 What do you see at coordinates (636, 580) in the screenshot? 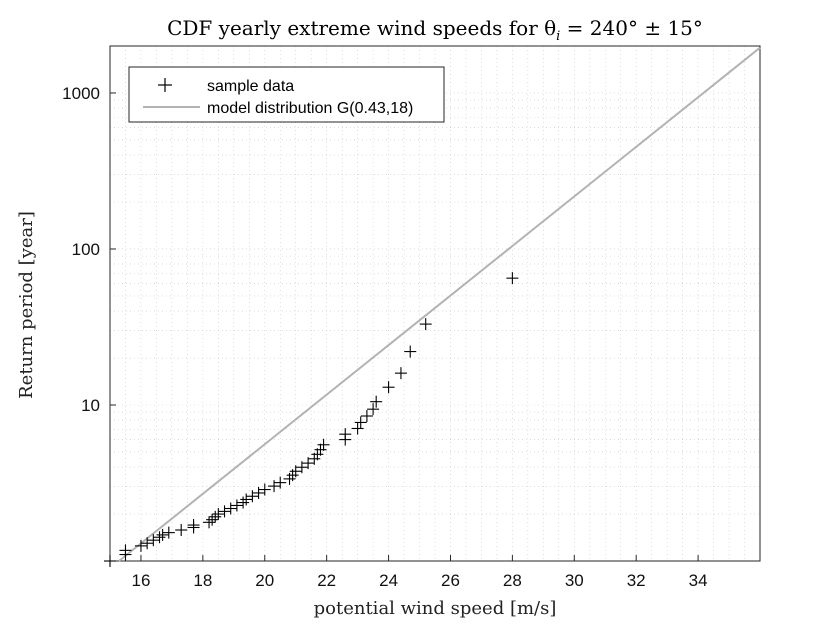
I see `x-tick-label: 32` at bounding box center [636, 580].